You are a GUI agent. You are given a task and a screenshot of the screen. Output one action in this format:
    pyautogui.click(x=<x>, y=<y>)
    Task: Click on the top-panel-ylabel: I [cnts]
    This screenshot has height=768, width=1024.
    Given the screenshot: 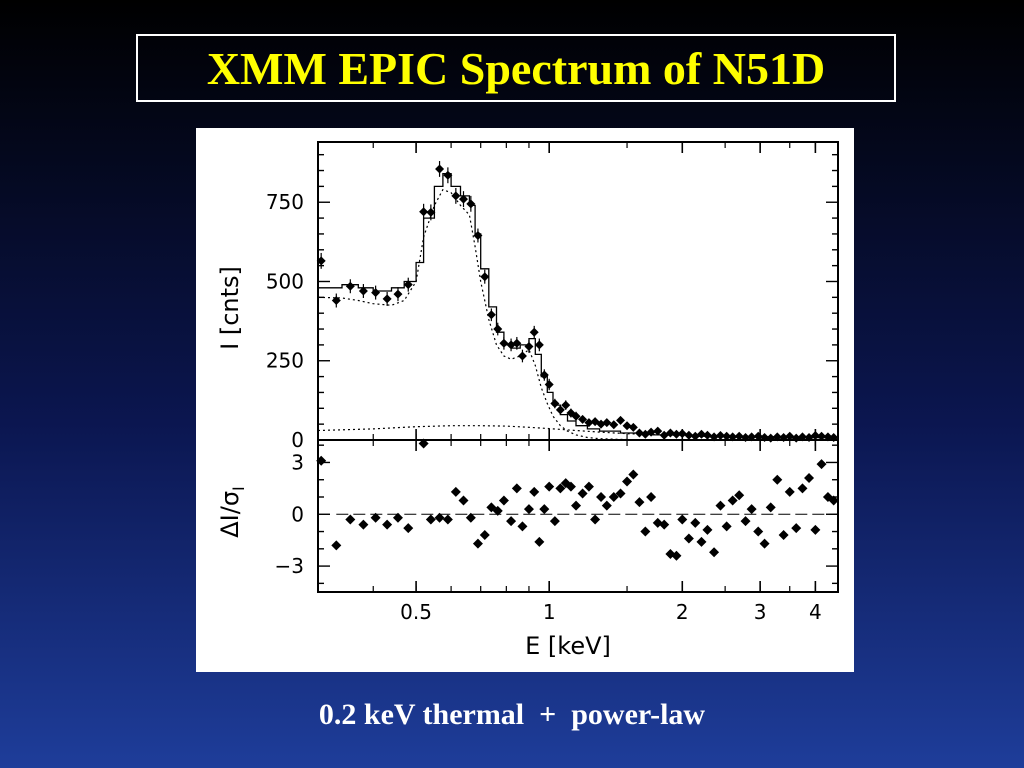 What is the action you would take?
    pyautogui.click(x=230, y=308)
    